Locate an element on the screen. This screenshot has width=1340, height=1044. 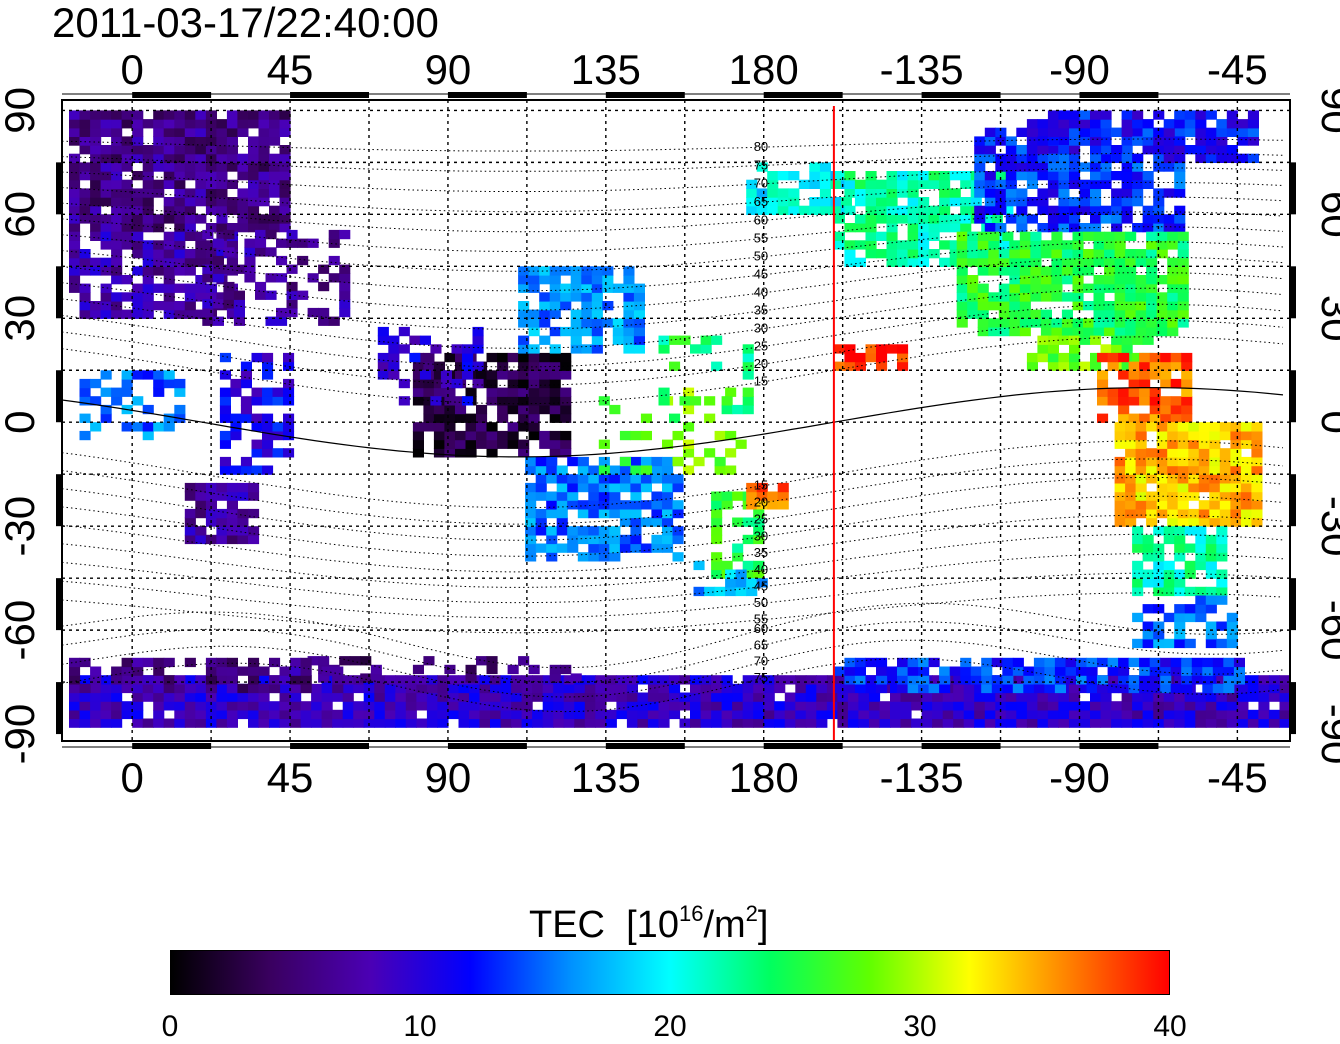
lat-tick-right: -90 is located at coordinates (1326, 734).